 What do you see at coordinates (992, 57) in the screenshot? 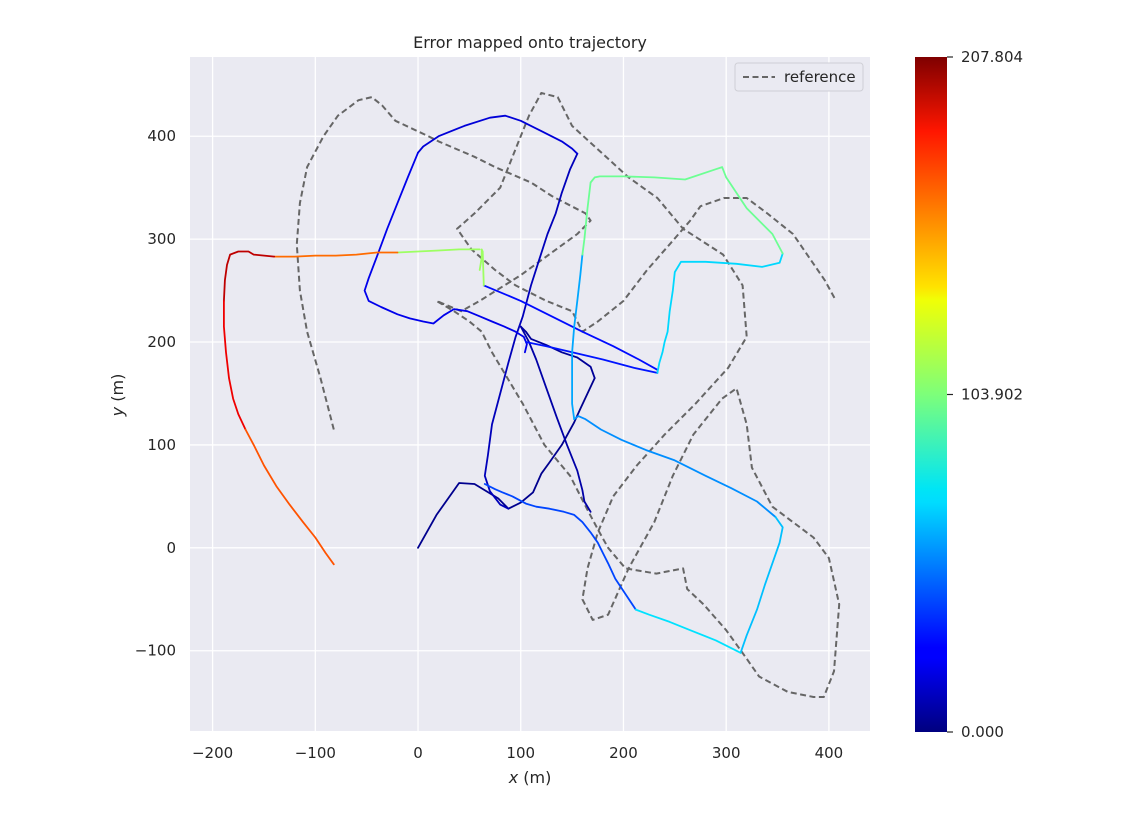
I see `colorbar-tick-label: 207.804` at bounding box center [992, 57].